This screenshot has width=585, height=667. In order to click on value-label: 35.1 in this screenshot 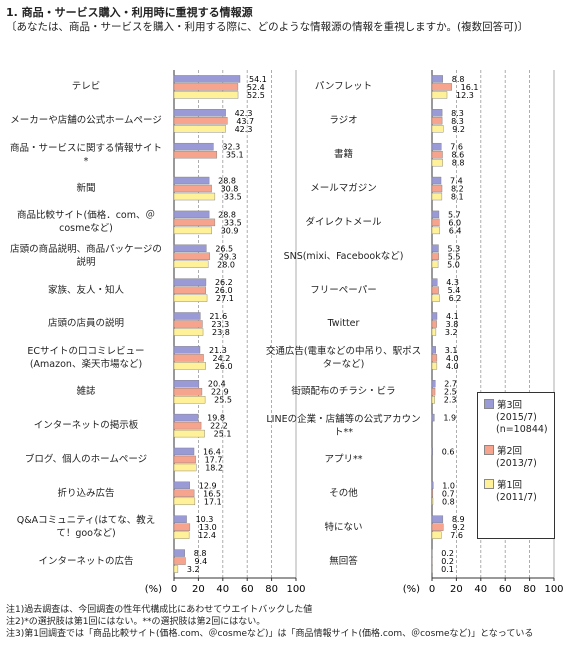, I will do `click(235, 155)`.